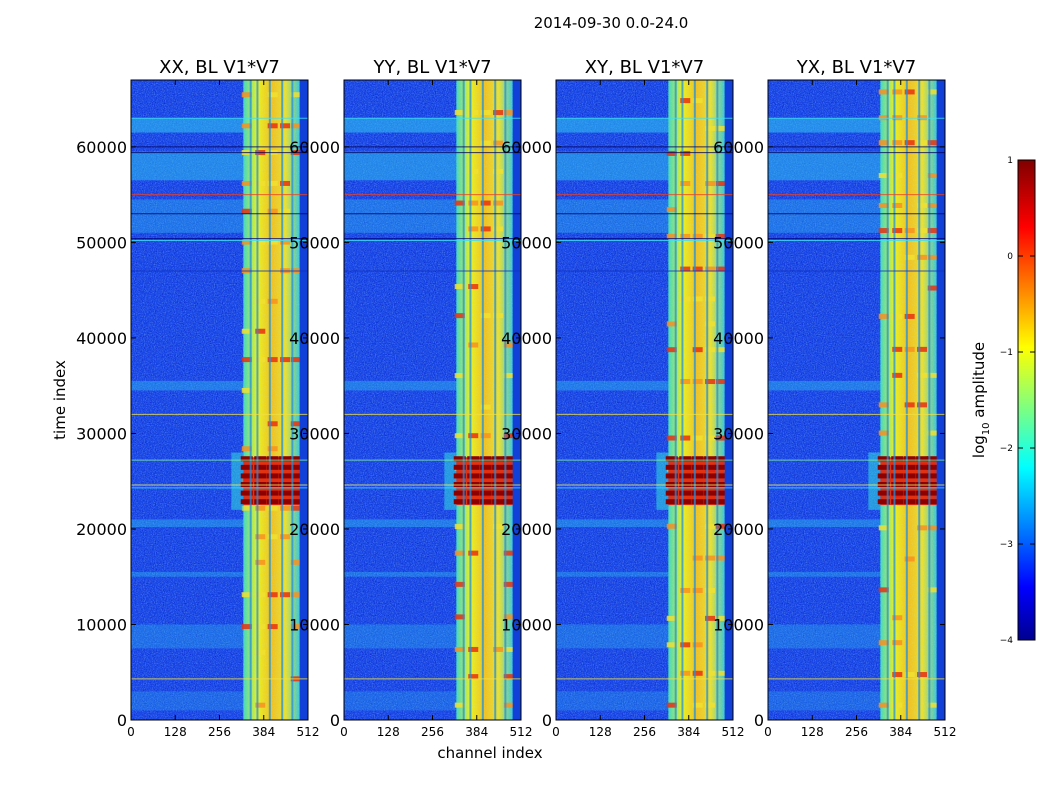 This screenshot has width=1050, height=800. What do you see at coordinates (476, 732) in the screenshot?
I see `x-tick-label: 384` at bounding box center [476, 732].